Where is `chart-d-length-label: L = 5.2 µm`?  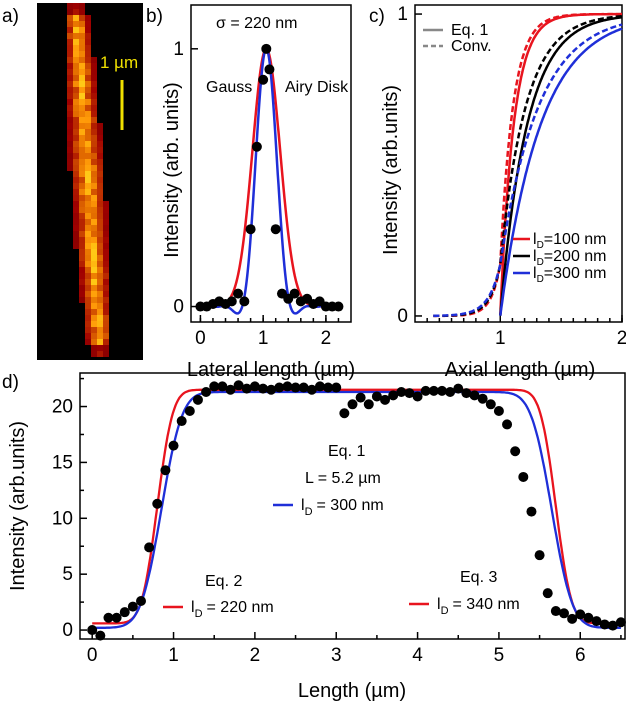
chart-d-length-label: L = 5.2 µm is located at coordinates (343, 478).